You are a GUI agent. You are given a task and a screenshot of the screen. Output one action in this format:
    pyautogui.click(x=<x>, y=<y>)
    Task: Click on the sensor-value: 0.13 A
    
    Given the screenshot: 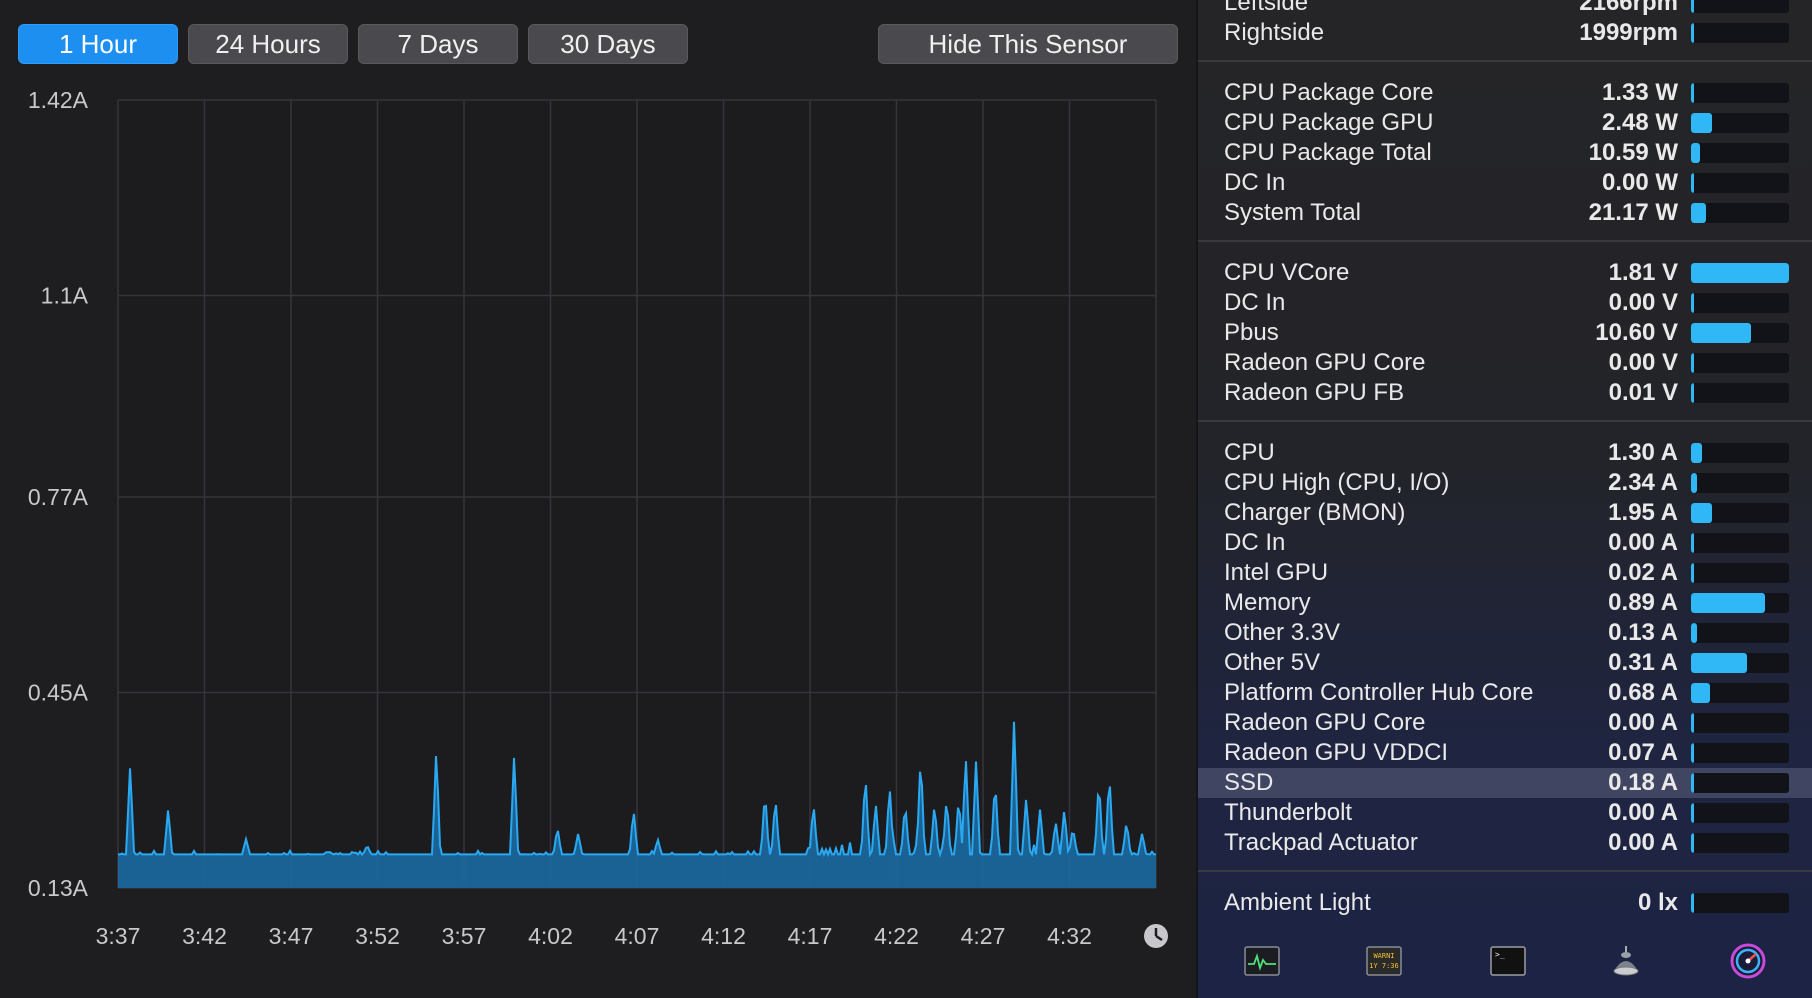 What is the action you would take?
    pyautogui.click(x=1643, y=632)
    